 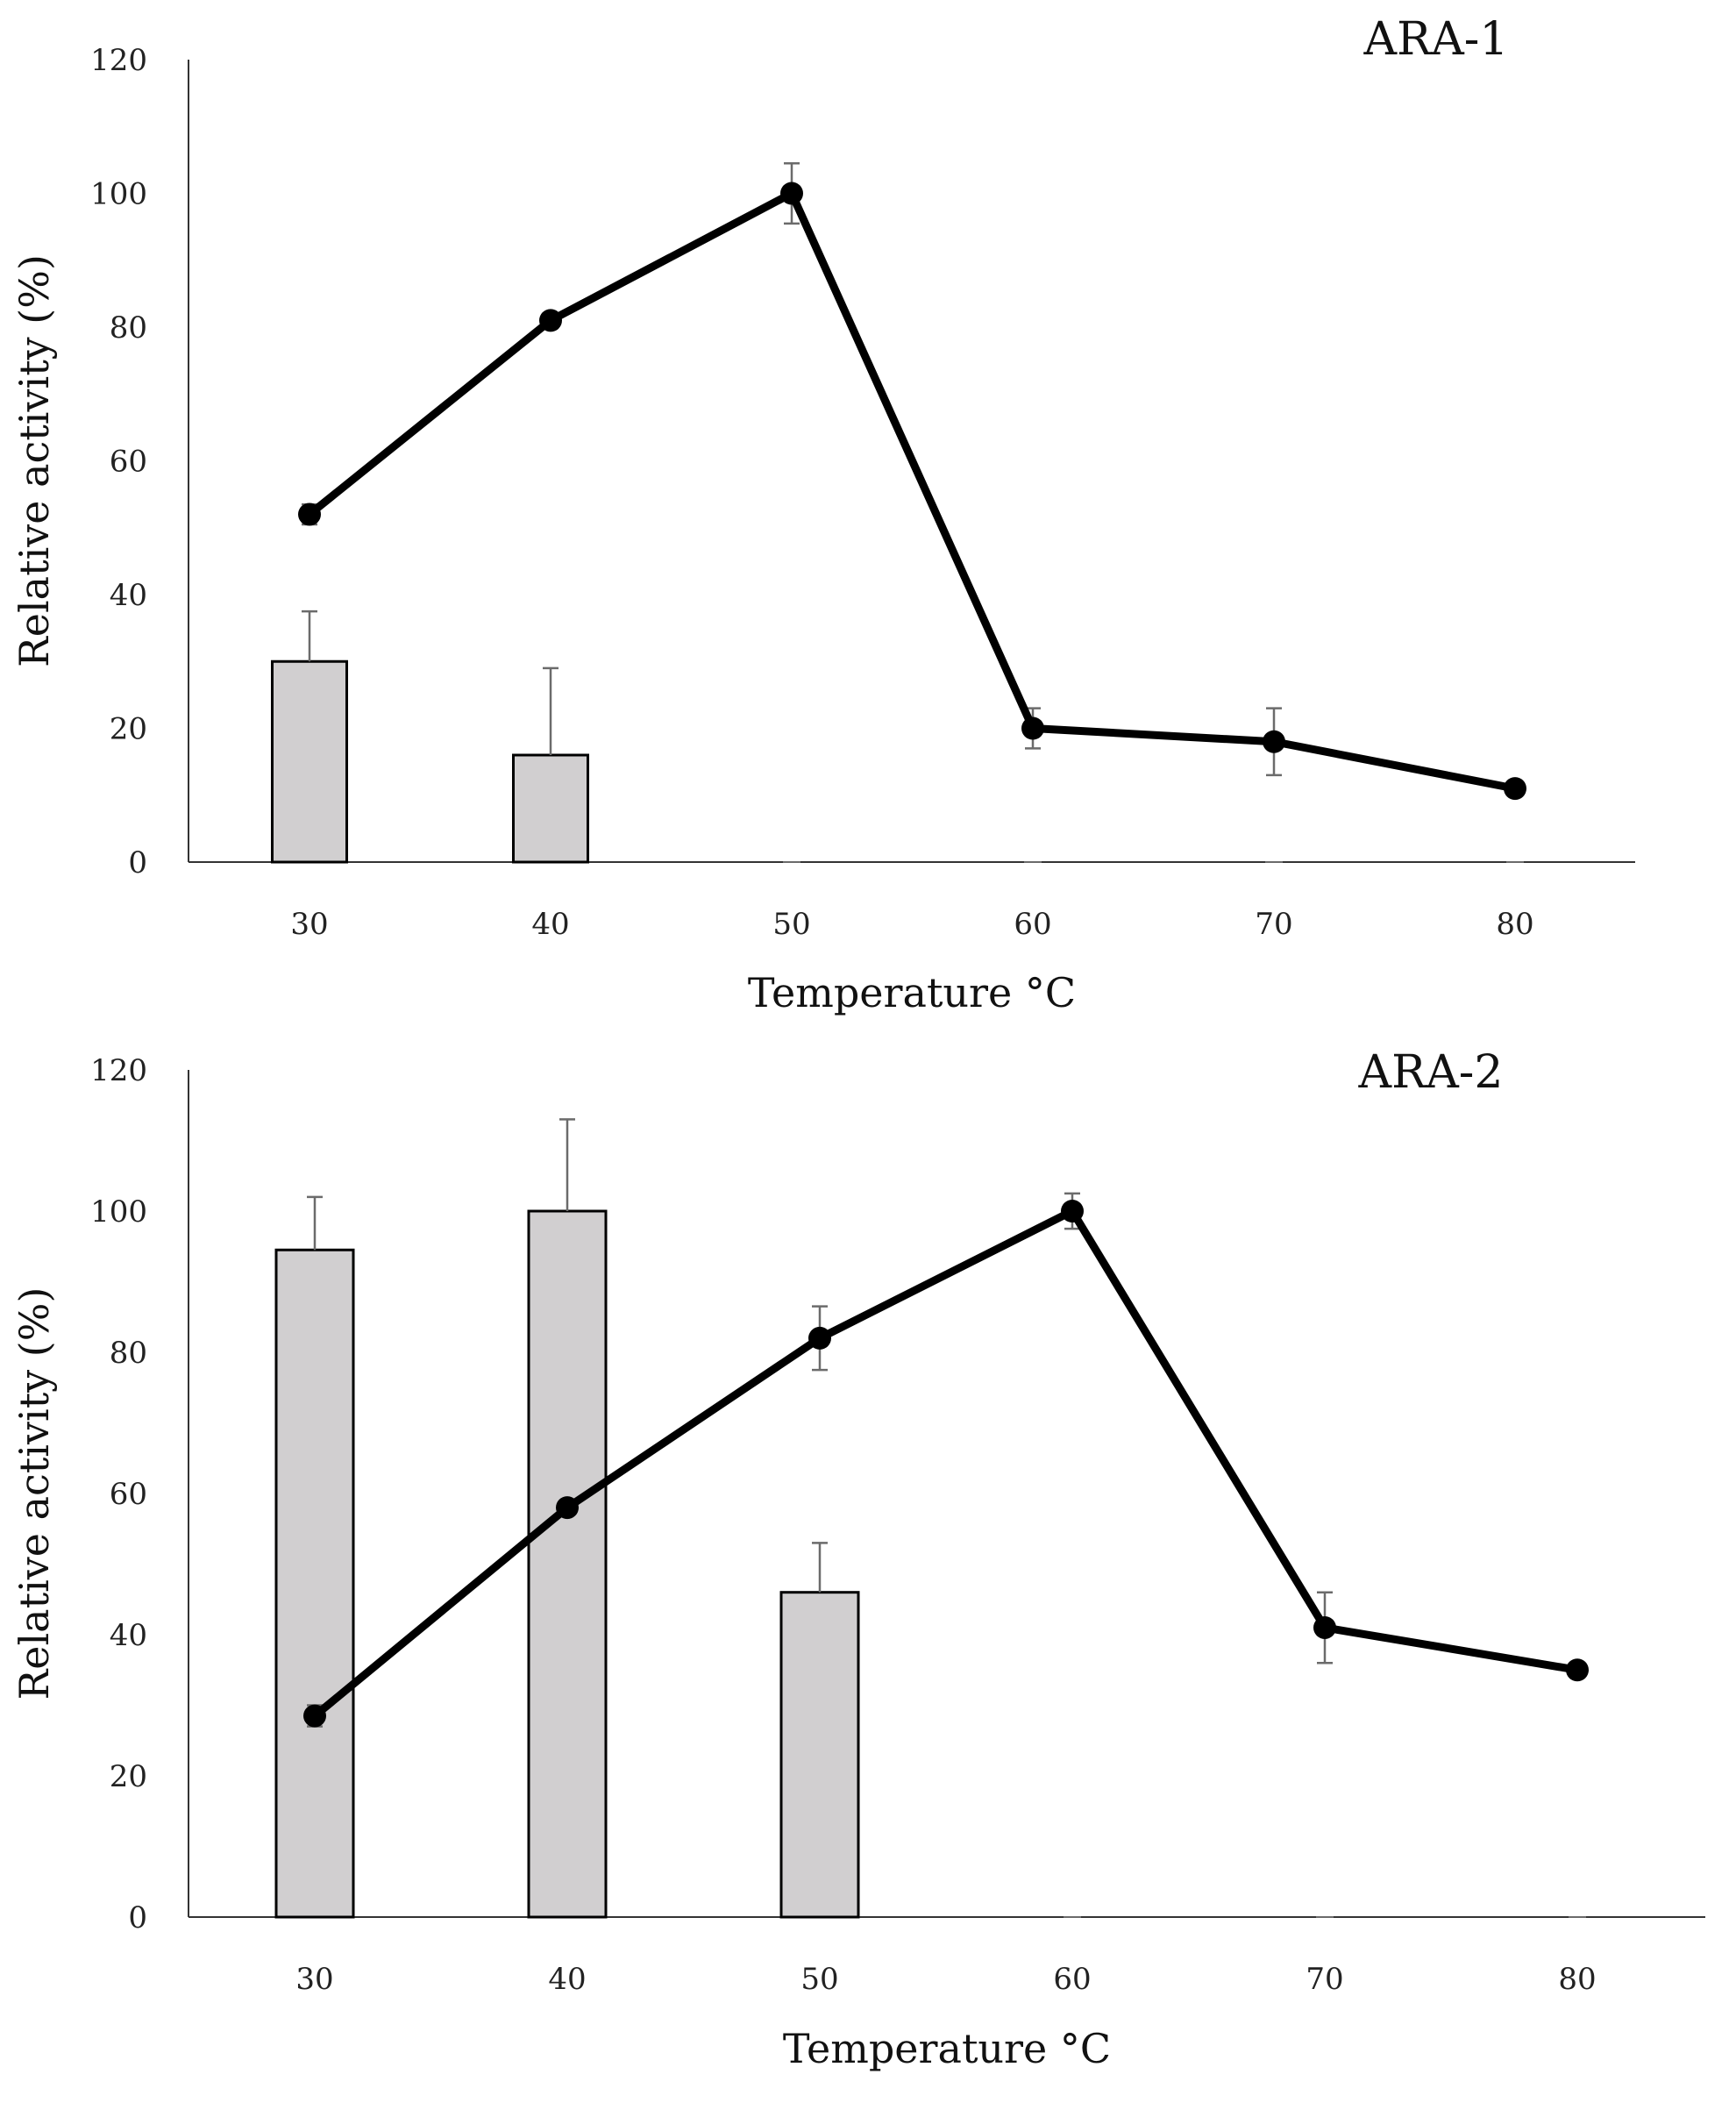 What do you see at coordinates (1436, 39) in the screenshot?
I see `chart-title: ARA-1` at bounding box center [1436, 39].